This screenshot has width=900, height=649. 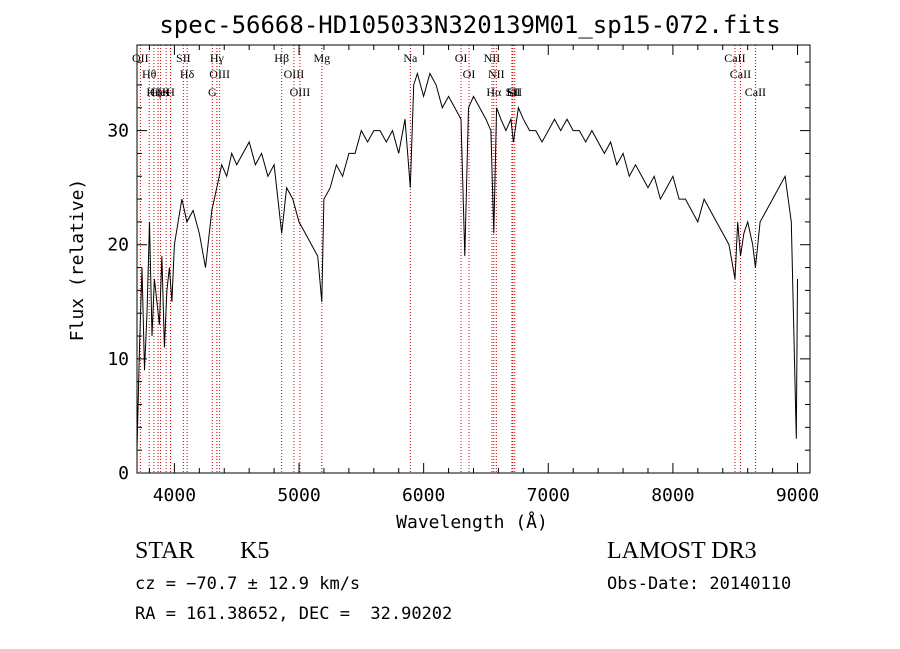 I want to click on observation-date: Obs-Date: 20140110, so click(x=699, y=584).